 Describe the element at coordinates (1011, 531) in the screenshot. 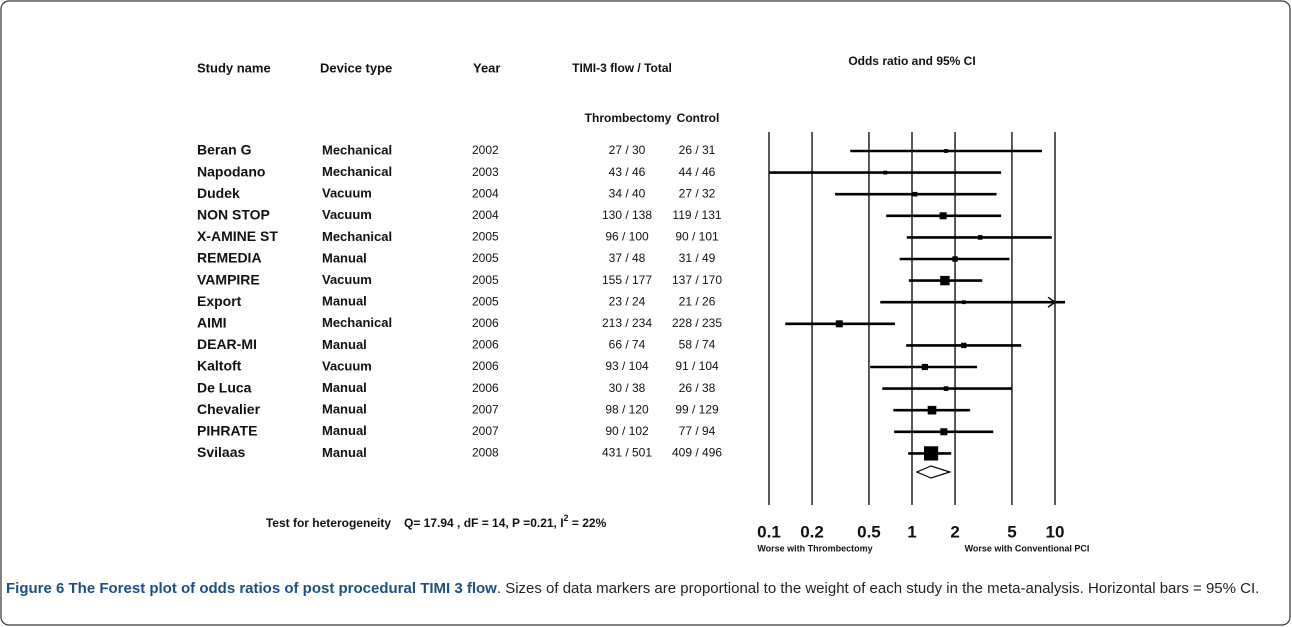

I see `x-tick-label: 5` at that location.